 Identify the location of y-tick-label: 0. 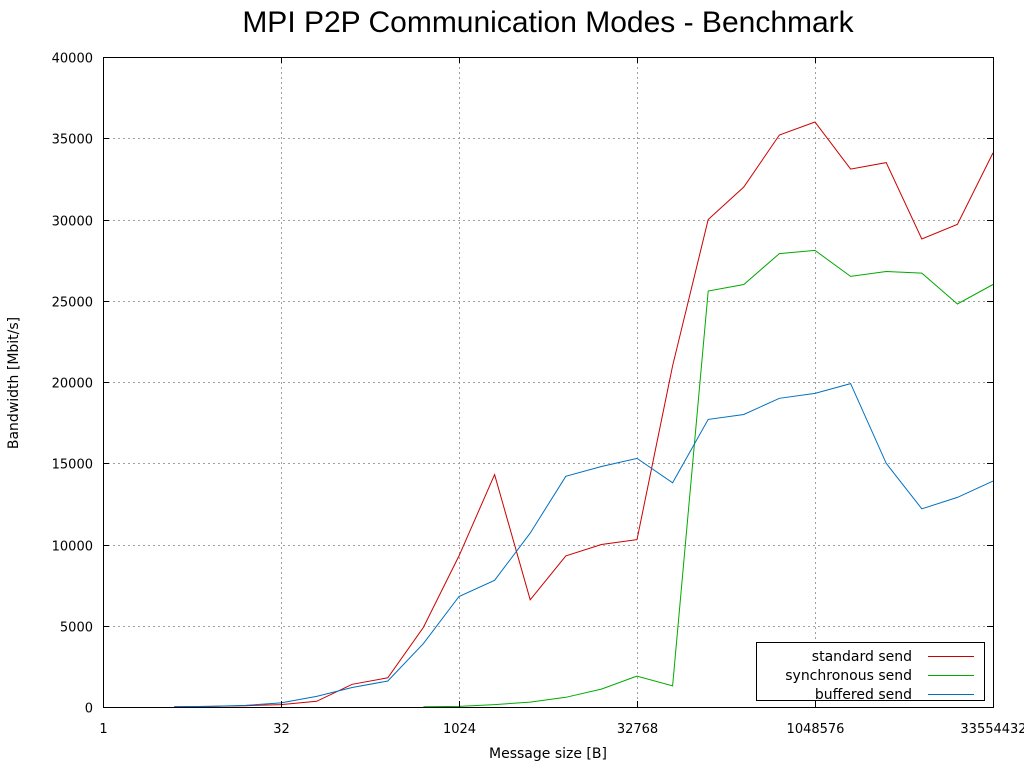
(89, 709).